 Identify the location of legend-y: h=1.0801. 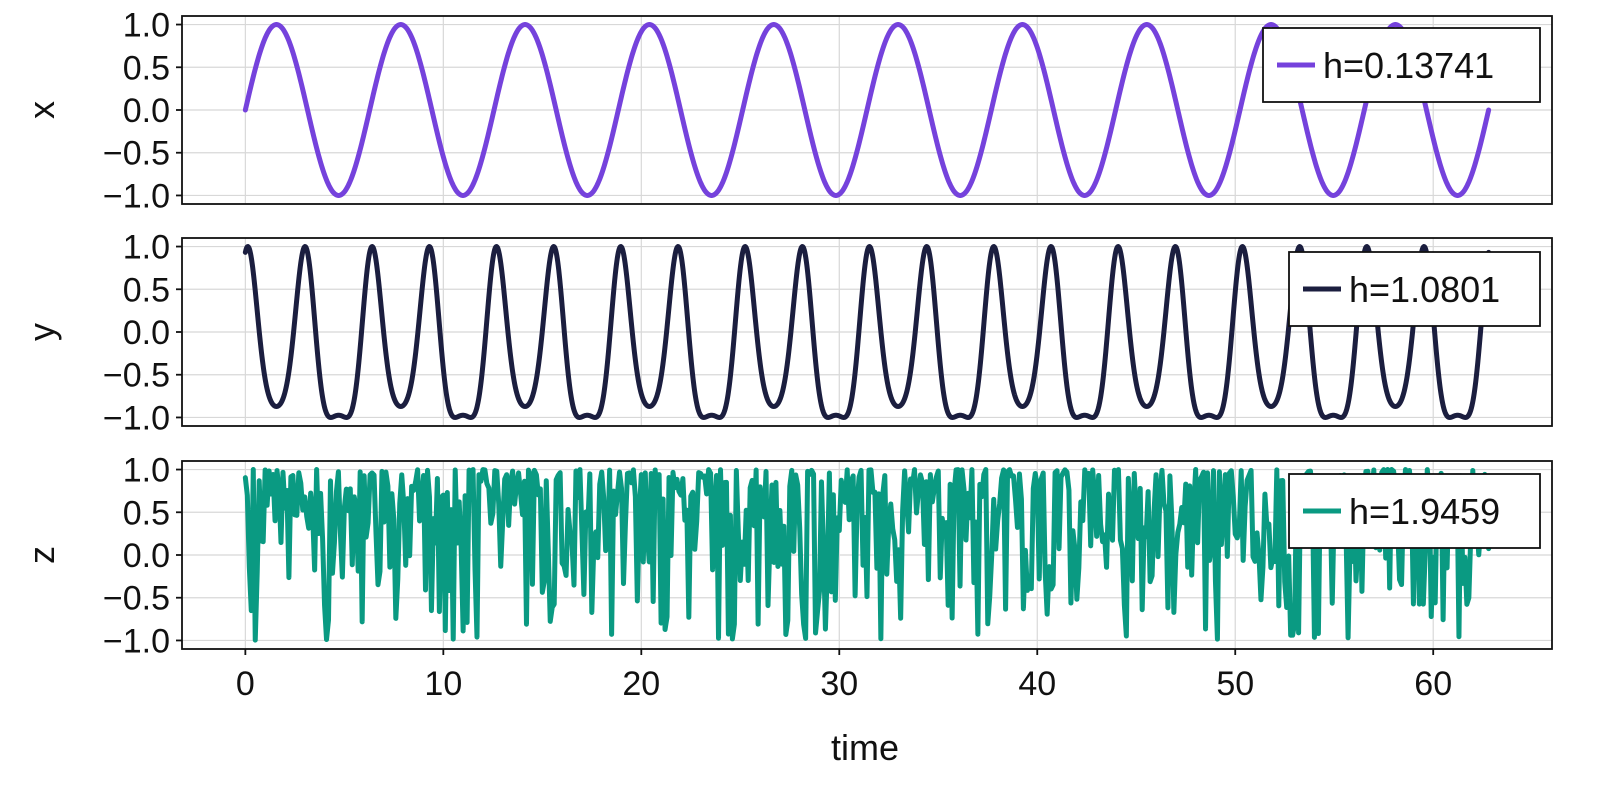
(1414, 289).